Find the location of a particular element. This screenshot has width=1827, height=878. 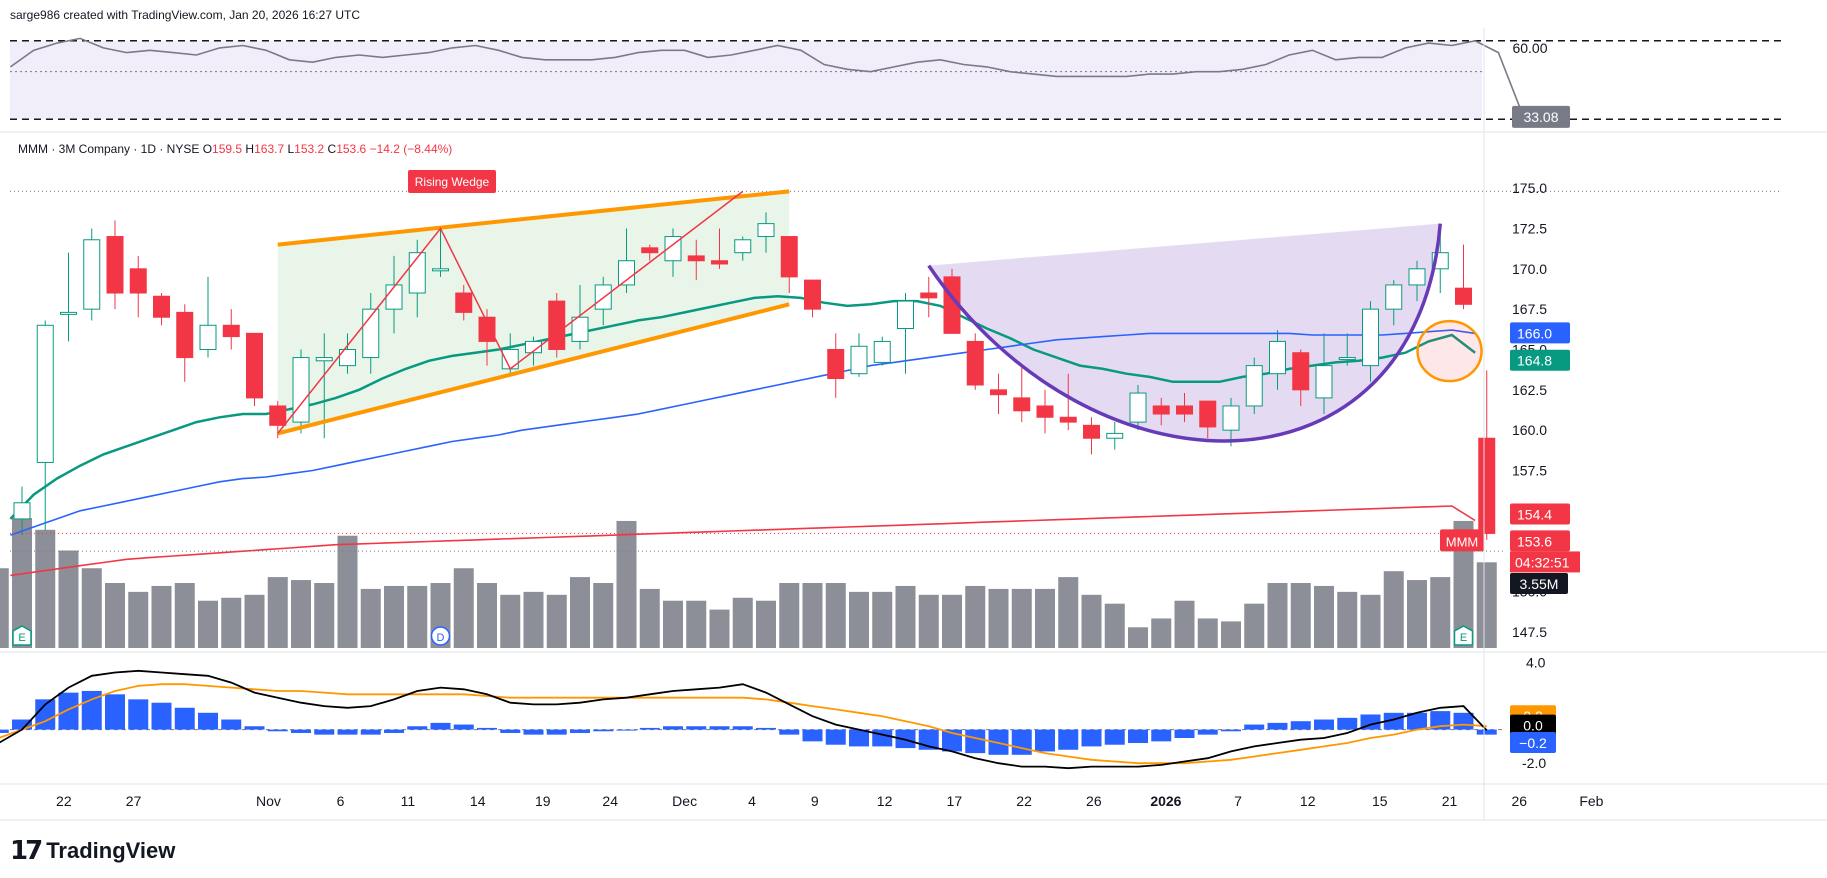

rsi-band is located at coordinates (746, 80).